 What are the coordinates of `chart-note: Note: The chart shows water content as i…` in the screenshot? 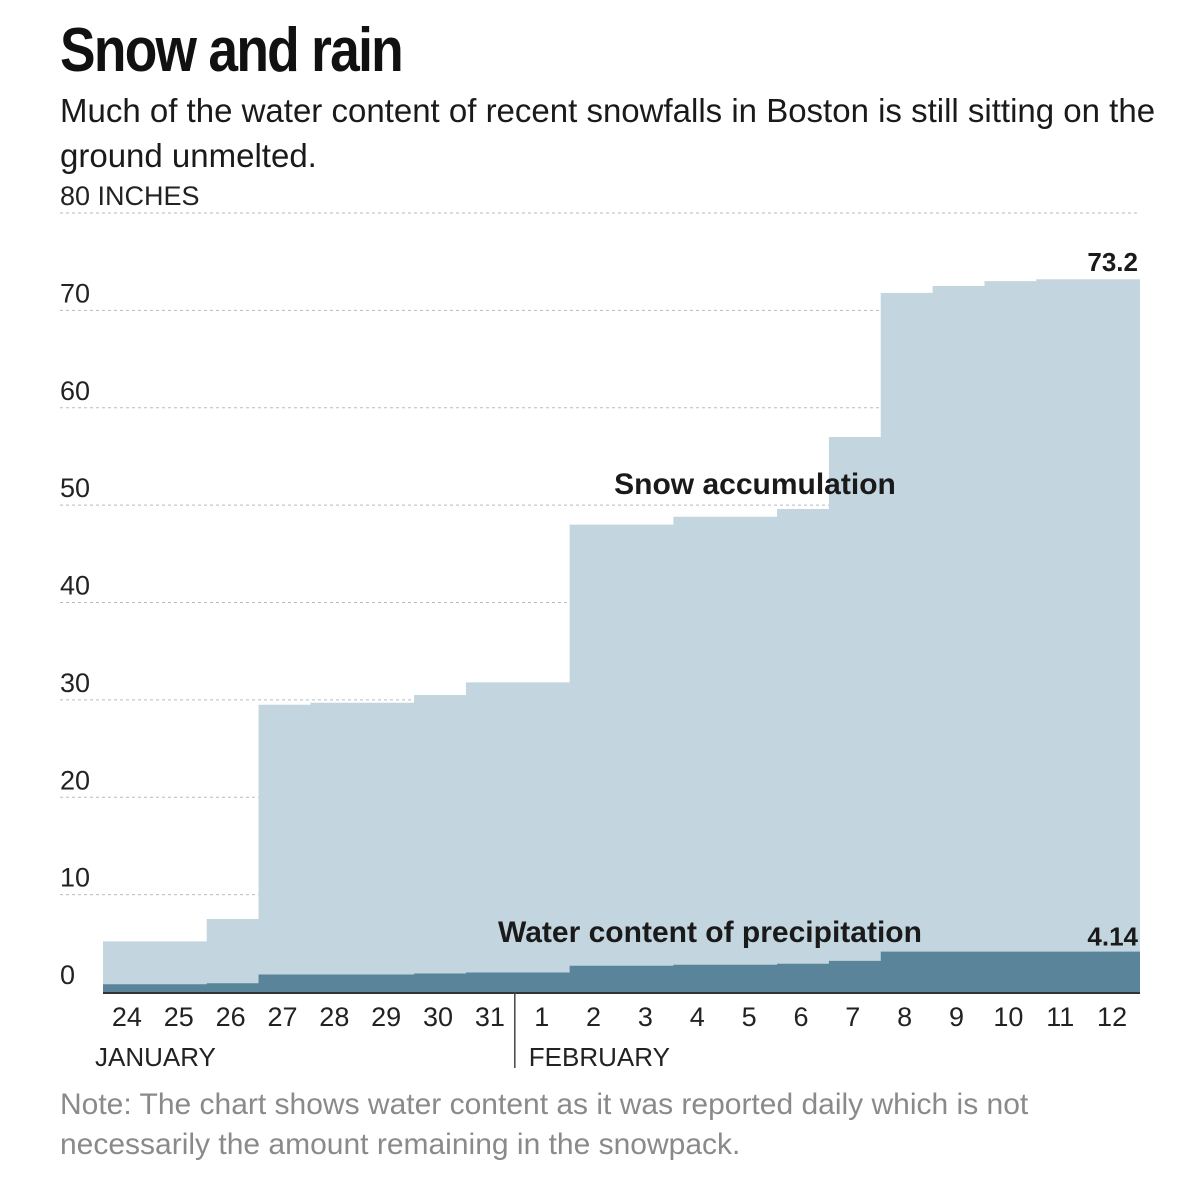 It's located at (544, 1124).